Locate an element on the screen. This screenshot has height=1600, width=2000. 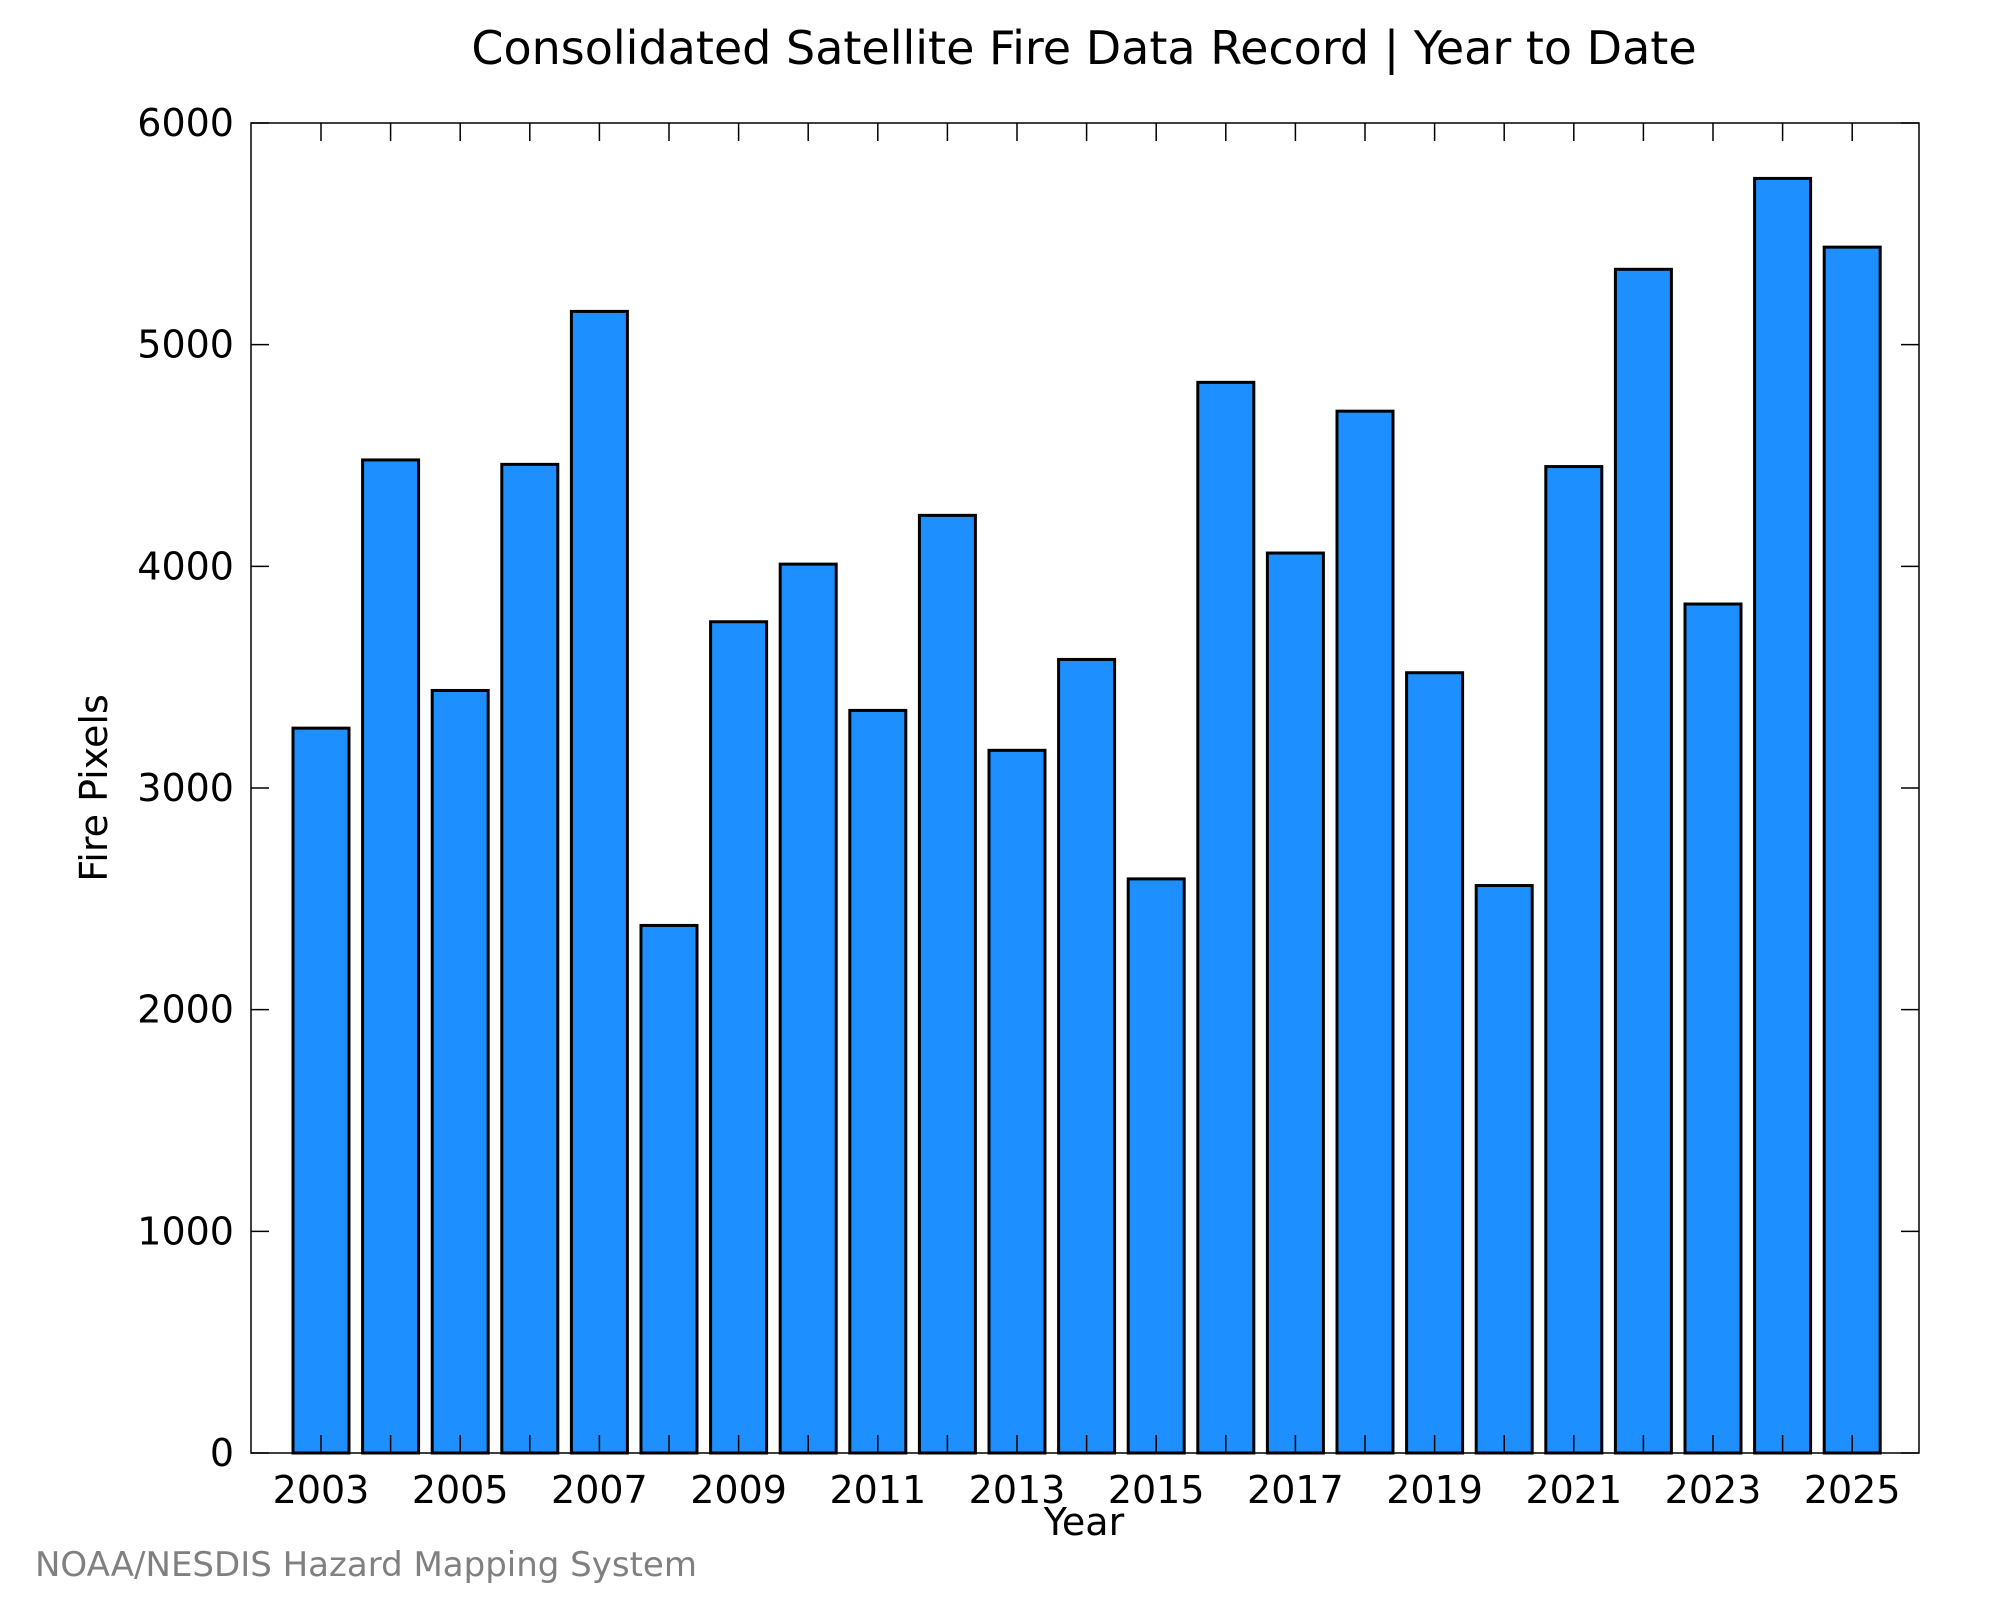
bar-2025 is located at coordinates (1852, 850).